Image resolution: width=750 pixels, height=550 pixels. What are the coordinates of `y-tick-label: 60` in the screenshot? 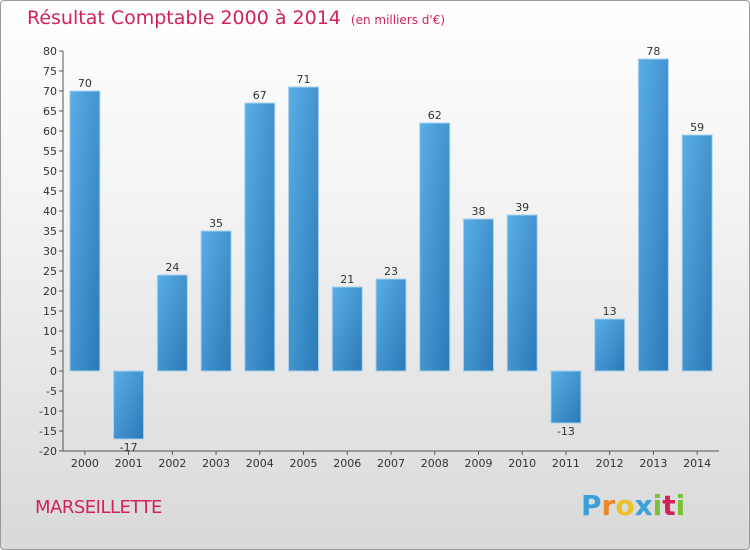 It's located at (50, 131).